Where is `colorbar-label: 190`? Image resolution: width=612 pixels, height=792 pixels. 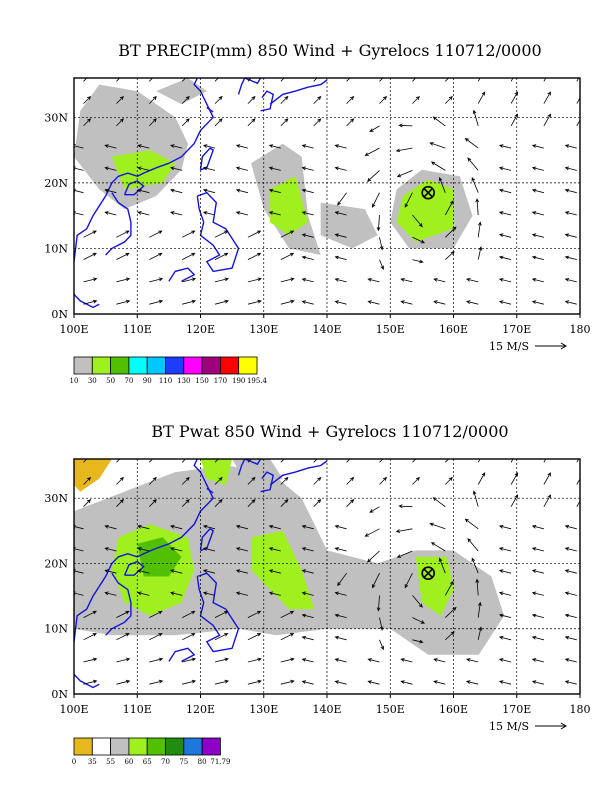
colorbar-label: 190 is located at coordinates (238, 381).